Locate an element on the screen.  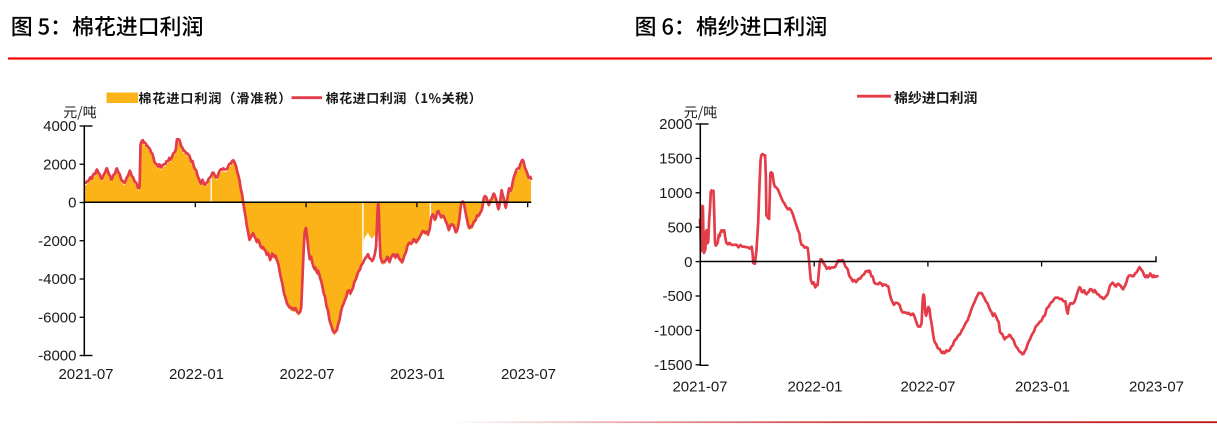
svg-text: 500 is located at coordinates (679, 227).